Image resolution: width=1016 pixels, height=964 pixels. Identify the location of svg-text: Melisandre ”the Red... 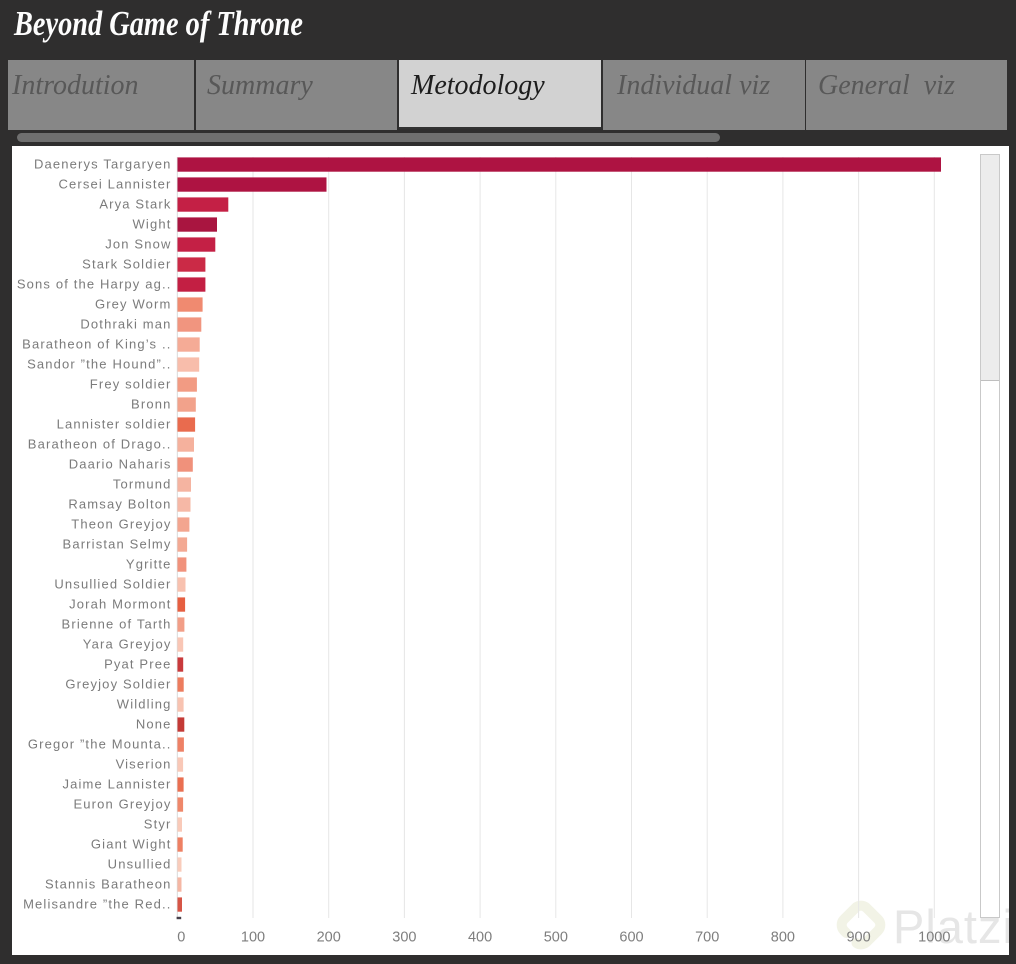
(97, 904).